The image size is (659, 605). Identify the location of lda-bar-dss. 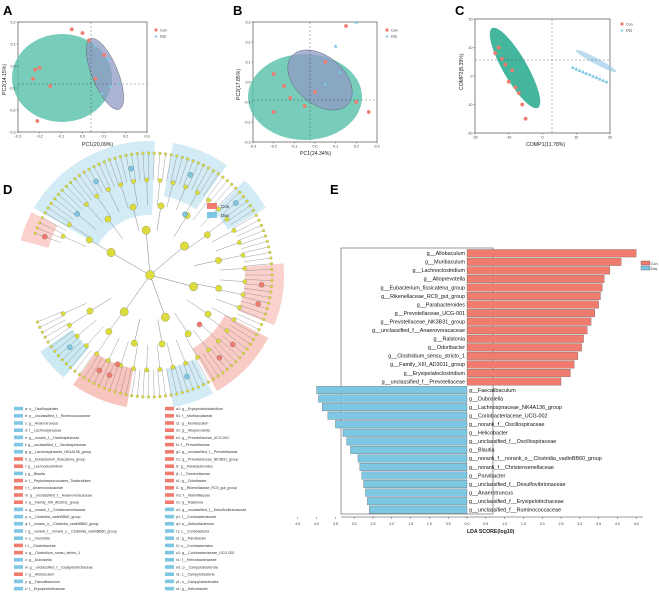
(405, 432).